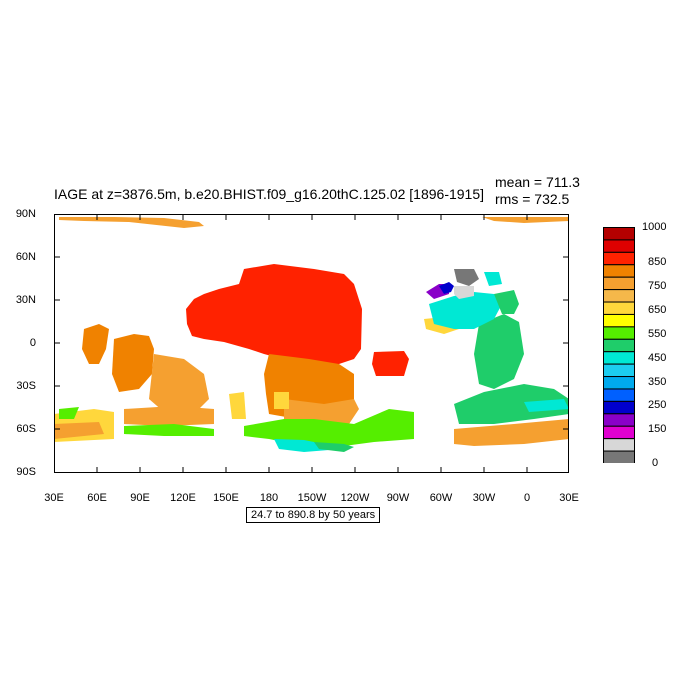 The image size is (700, 700). I want to click on x-tick-label: 120W, so click(355, 498).